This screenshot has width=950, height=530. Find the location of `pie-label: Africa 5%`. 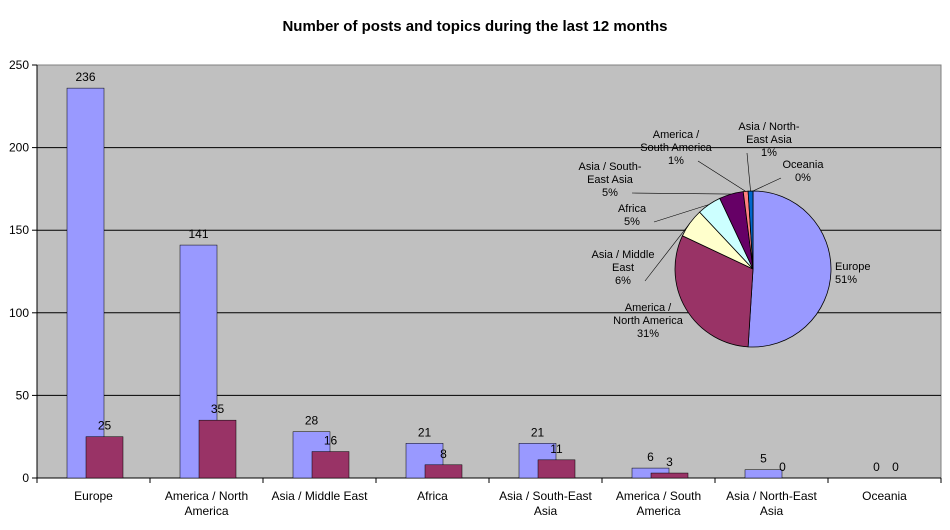

pie-label: Africa 5% is located at coordinates (632, 215).